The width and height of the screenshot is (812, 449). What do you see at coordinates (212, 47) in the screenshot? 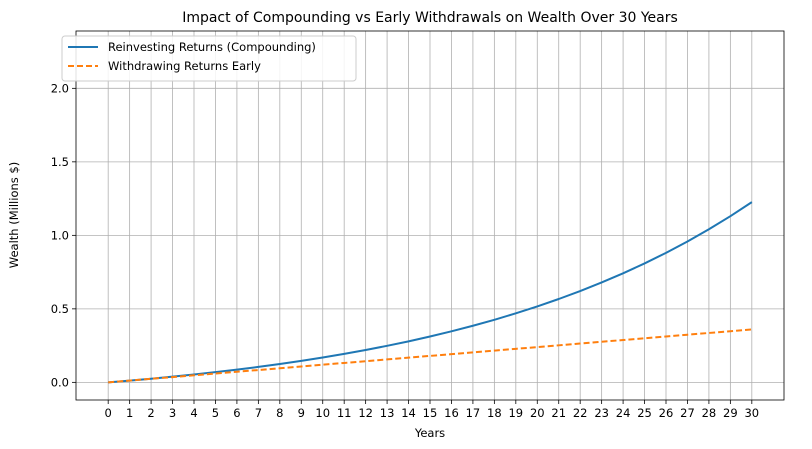
I see `legend-label-0: Reinvesting Returns (Compounding)` at bounding box center [212, 47].